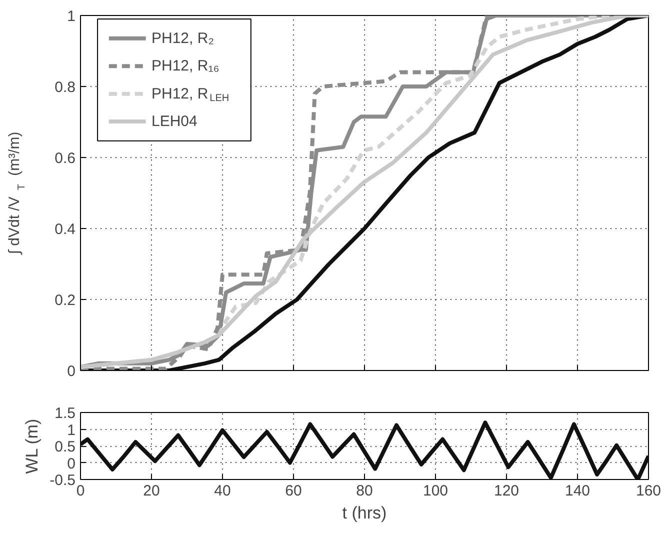 Image resolution: width=664 pixels, height=542 pixels. What do you see at coordinates (65, 229) in the screenshot?
I see `y-tick-label: 0.4` at bounding box center [65, 229].